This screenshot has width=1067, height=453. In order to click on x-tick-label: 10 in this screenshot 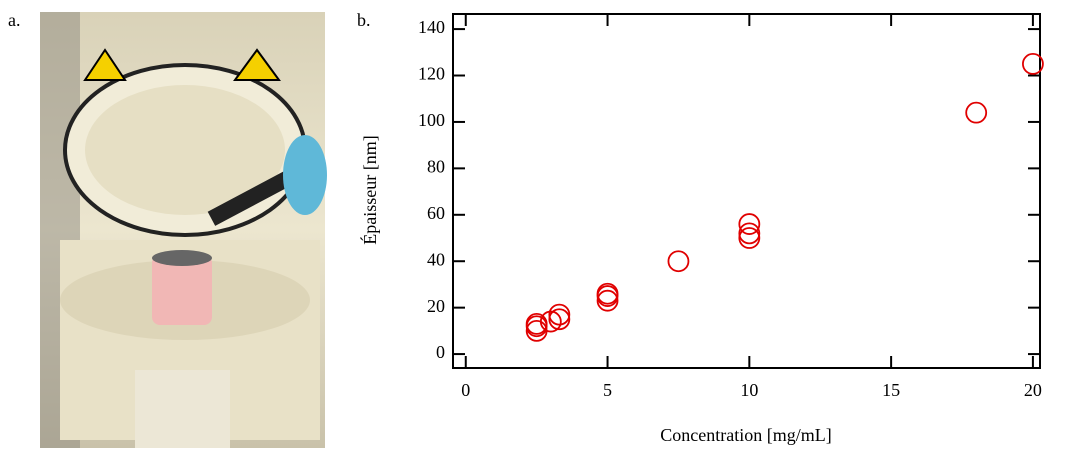, I will do `click(749, 390)`.